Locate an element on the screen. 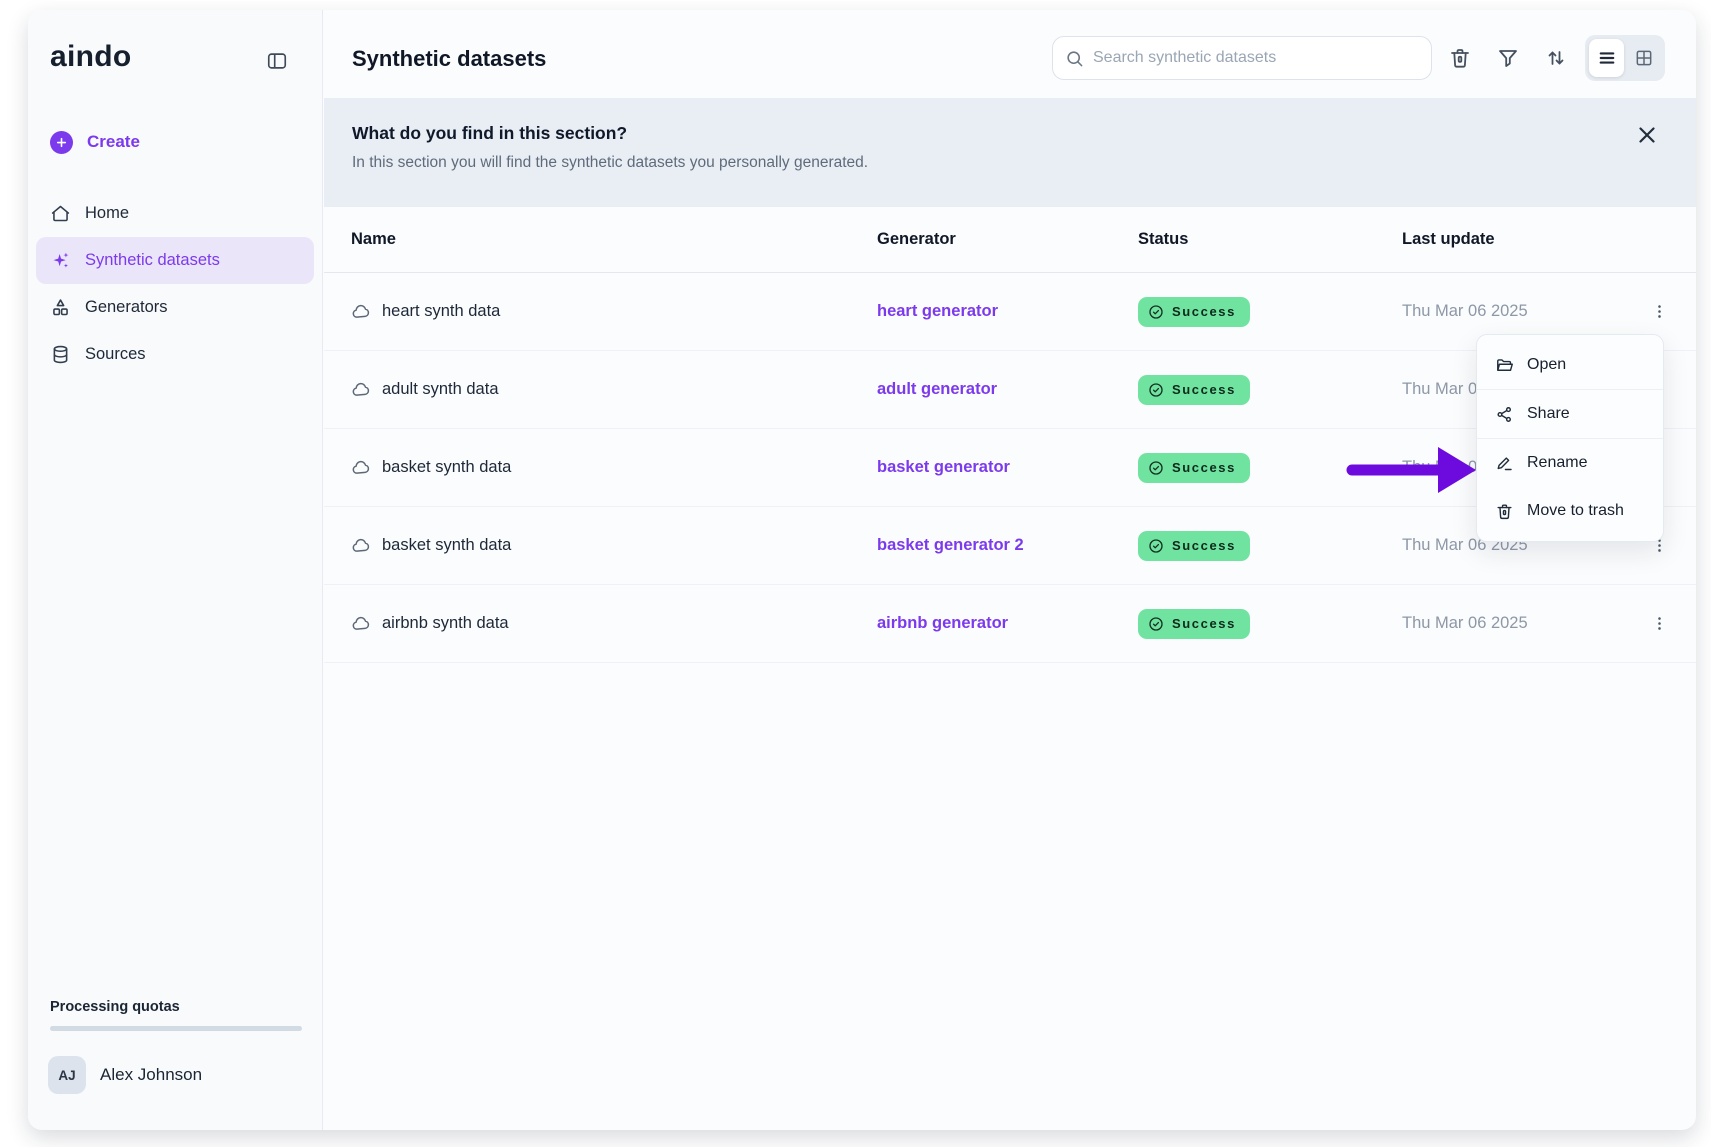 The height and width of the screenshot is (1147, 1711). menu-item-open: Open is located at coordinates (1570, 365).